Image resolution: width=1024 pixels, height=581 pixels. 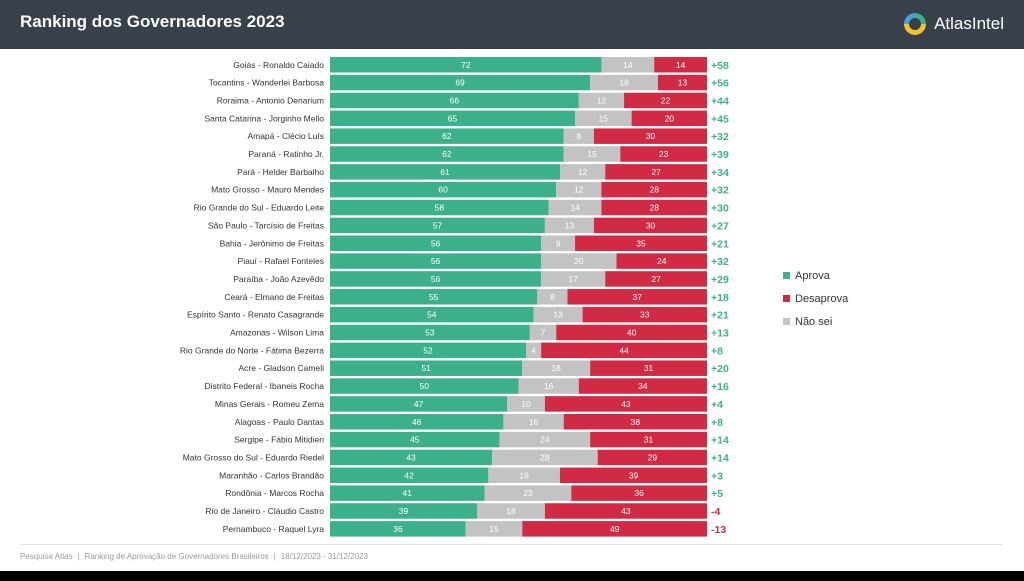 What do you see at coordinates (271, 475) in the screenshot?
I see `category-label: Maranhão - Carlos Brandão` at bounding box center [271, 475].